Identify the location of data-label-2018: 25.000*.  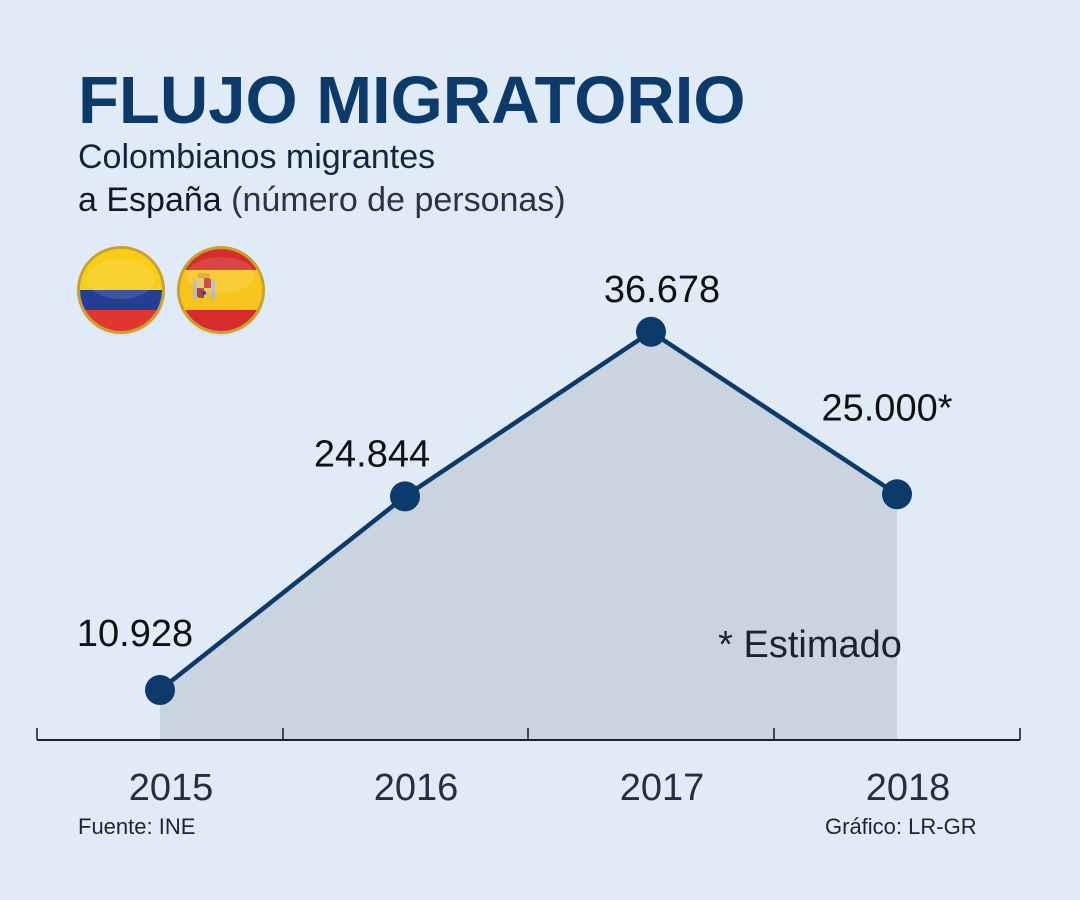
(886, 408).